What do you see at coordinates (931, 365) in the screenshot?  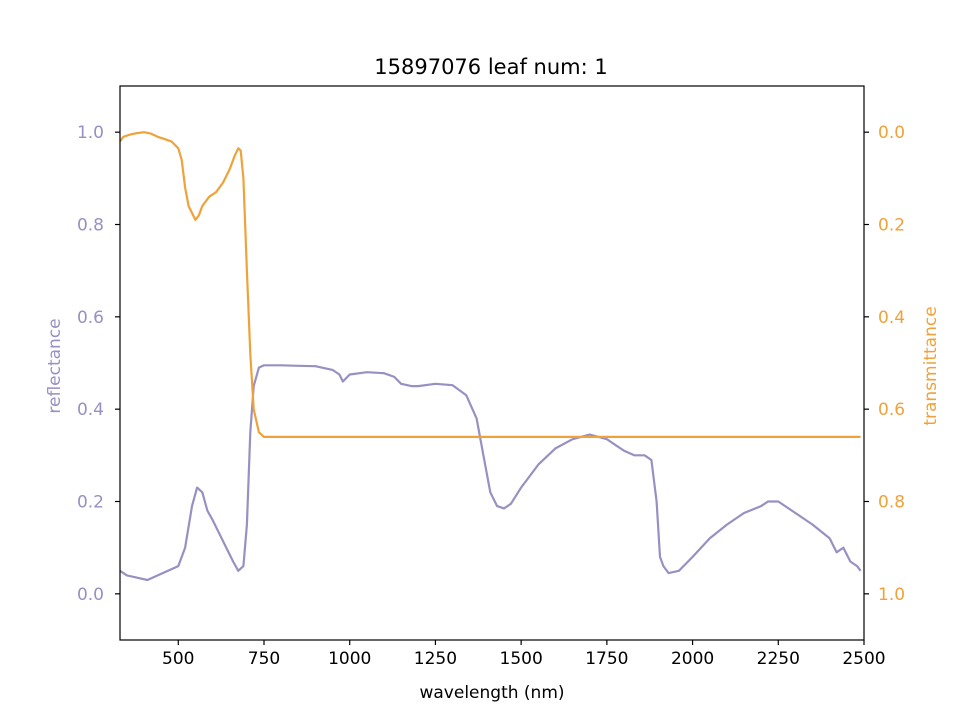 I see `right-y-axis-label: transmittance` at bounding box center [931, 365].